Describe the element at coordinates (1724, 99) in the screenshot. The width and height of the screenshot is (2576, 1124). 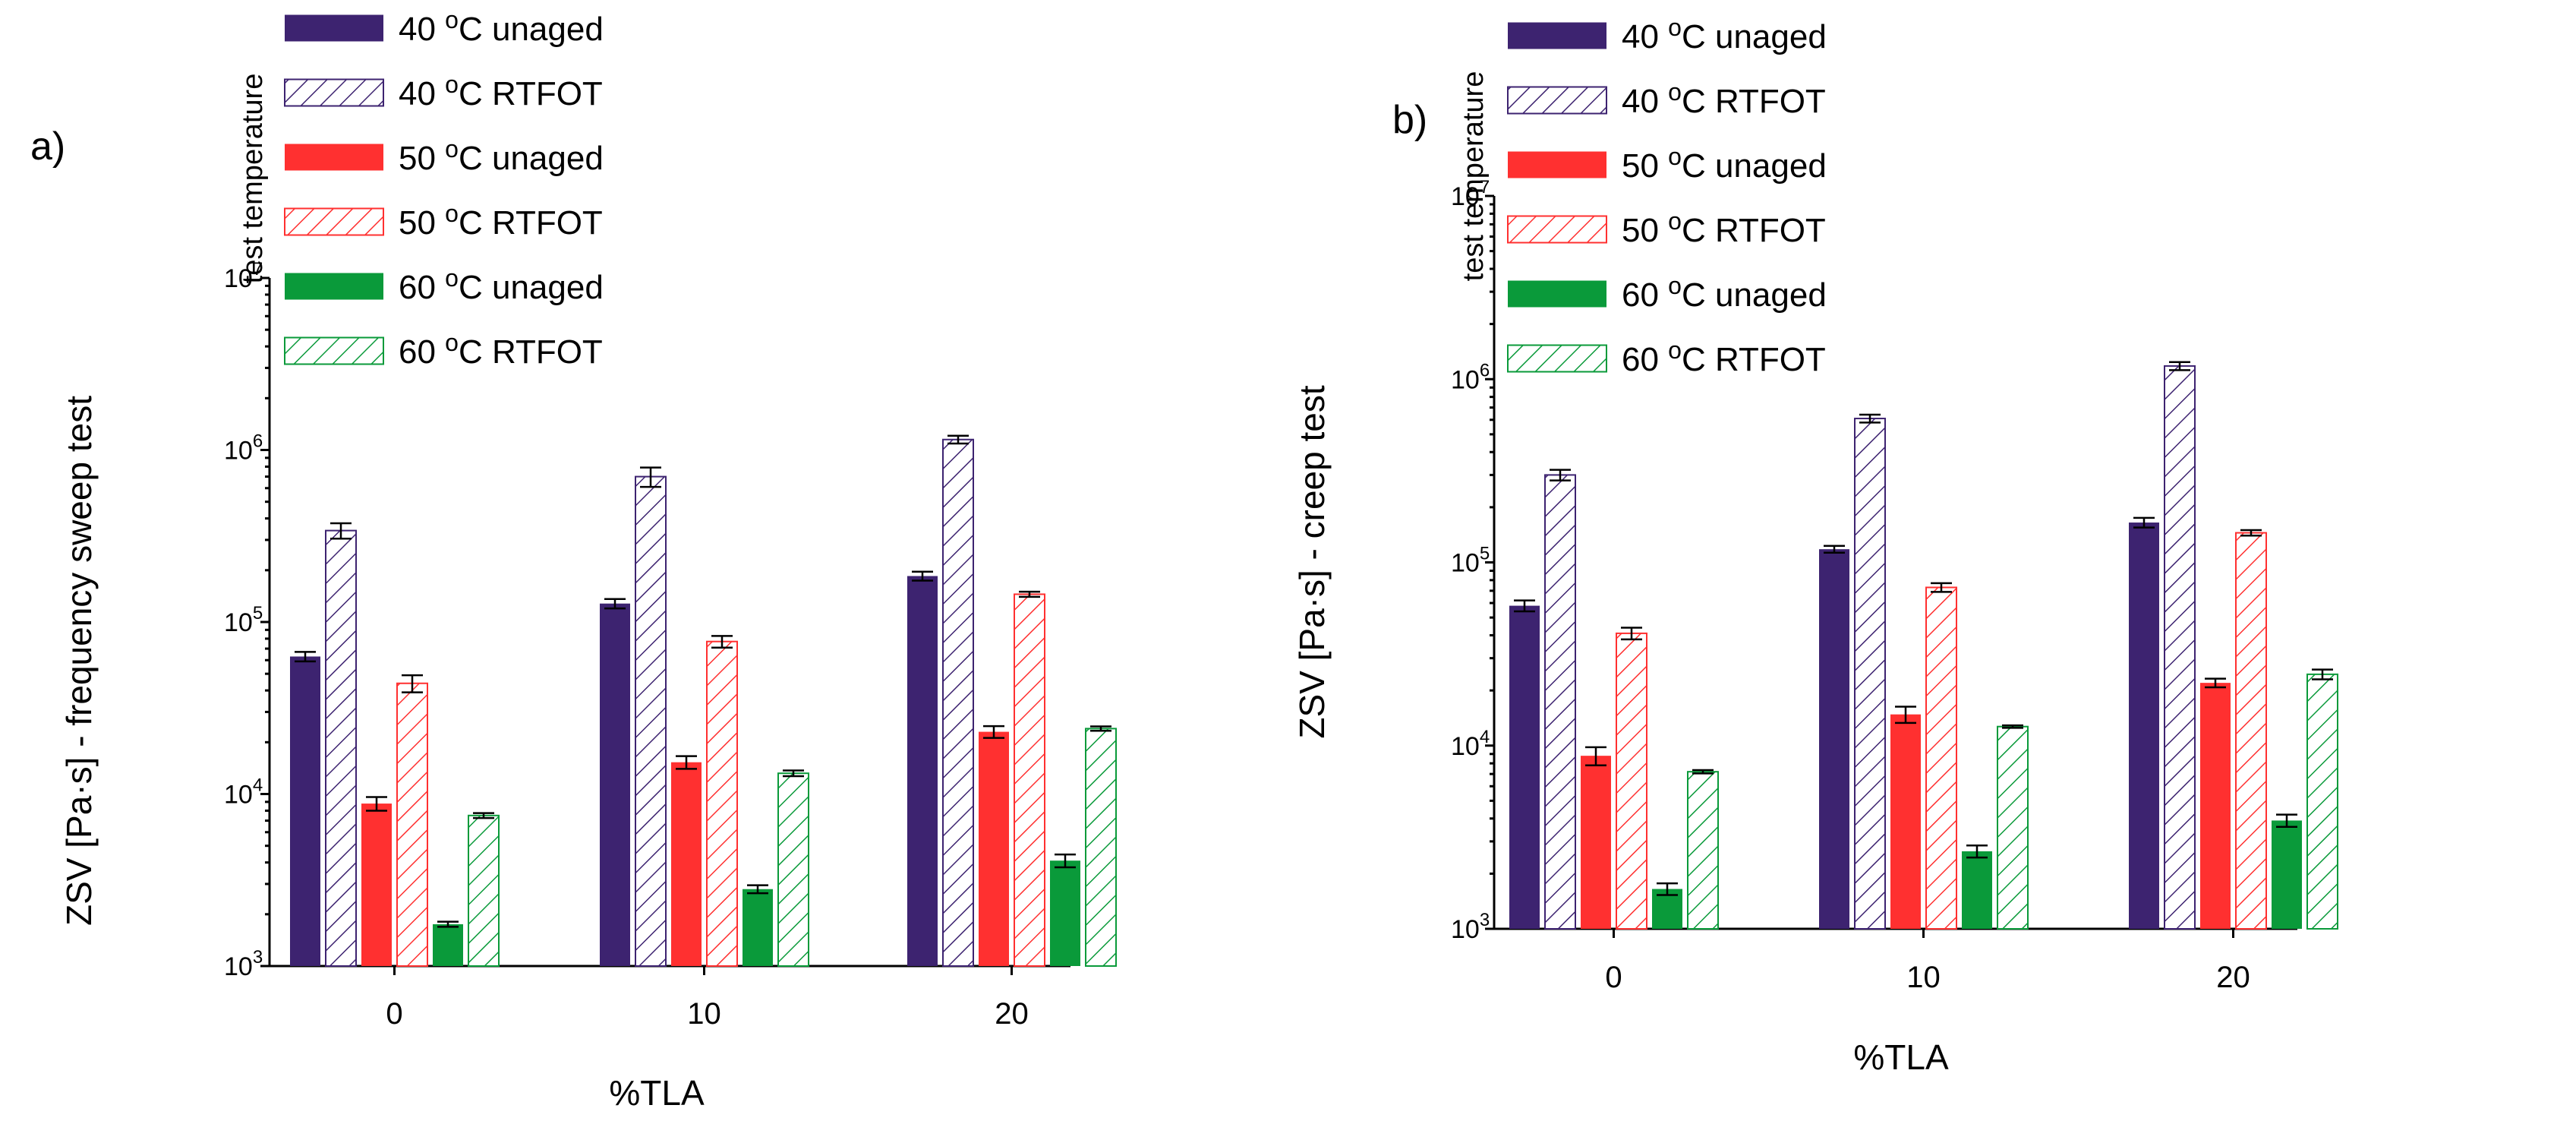
I see `legend-entry-label: 40 oC RTFOT` at that location.